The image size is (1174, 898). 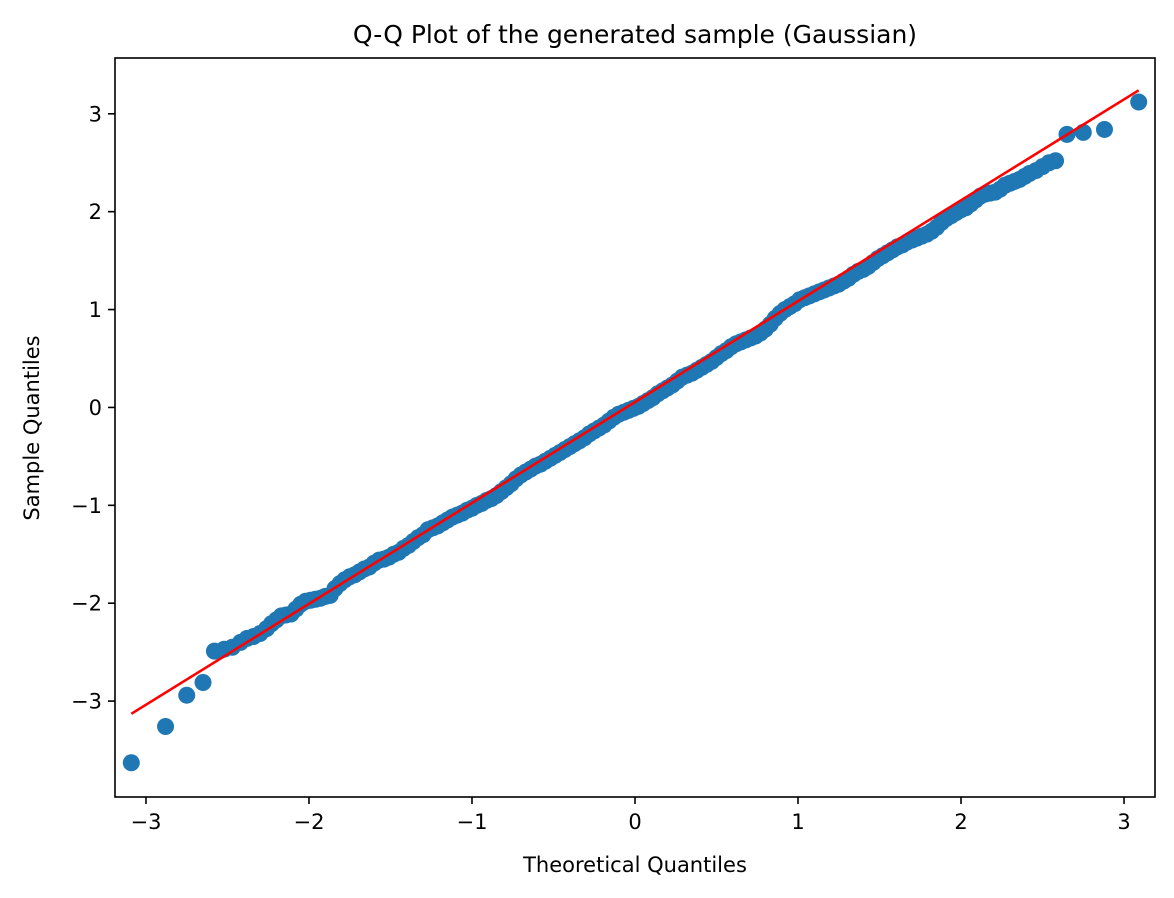 What do you see at coordinates (960, 822) in the screenshot?
I see `x-tick-label: 2` at bounding box center [960, 822].